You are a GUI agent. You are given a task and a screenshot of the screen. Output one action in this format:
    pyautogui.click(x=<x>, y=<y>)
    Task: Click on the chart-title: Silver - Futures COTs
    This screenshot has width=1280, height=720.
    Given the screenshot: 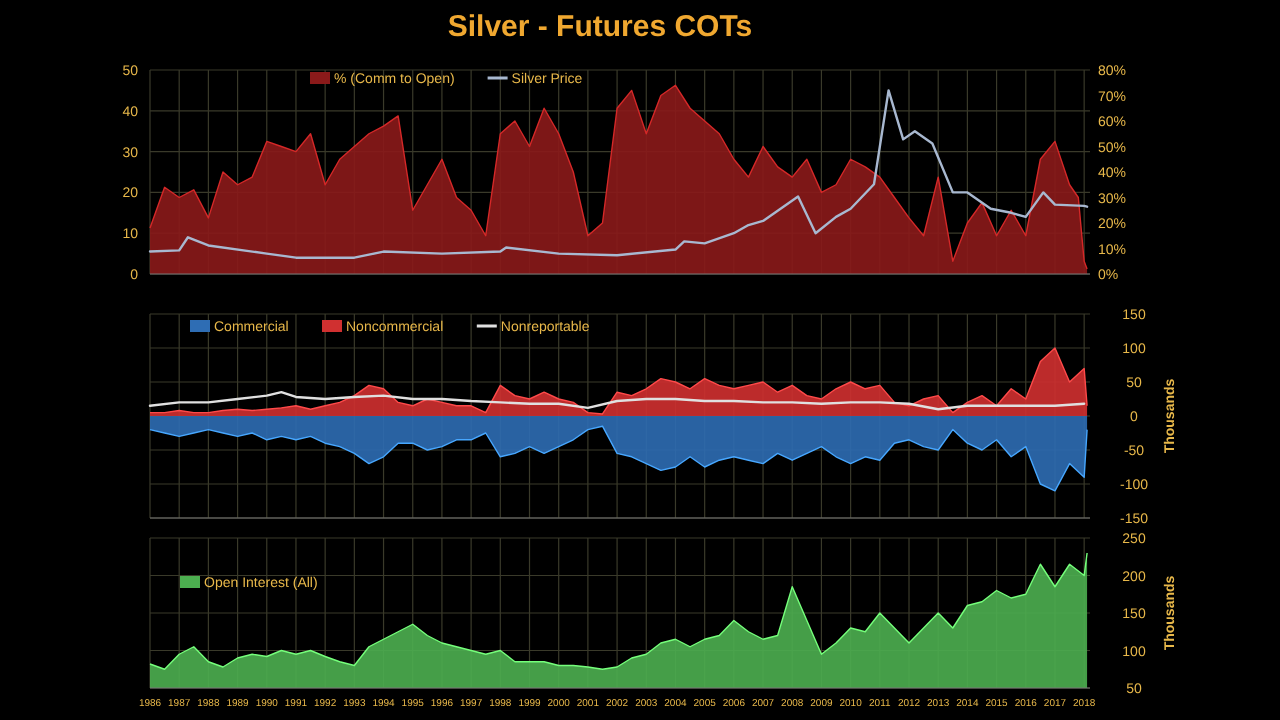 What is the action you would take?
    pyautogui.click(x=600, y=27)
    